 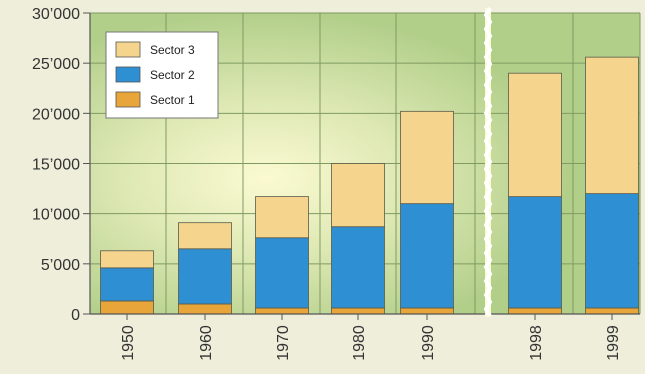 I want to click on axis-break-mark, so click(x=488, y=162).